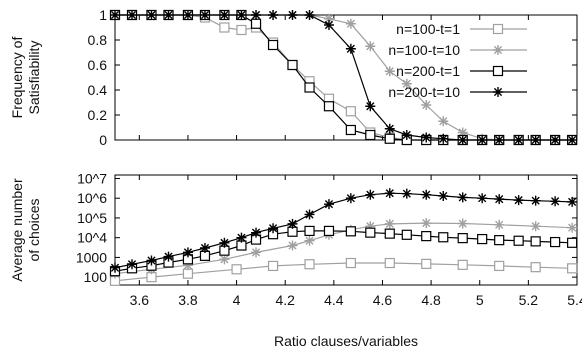  I want to click on y-tick-label: 10^7, so click(92, 178).